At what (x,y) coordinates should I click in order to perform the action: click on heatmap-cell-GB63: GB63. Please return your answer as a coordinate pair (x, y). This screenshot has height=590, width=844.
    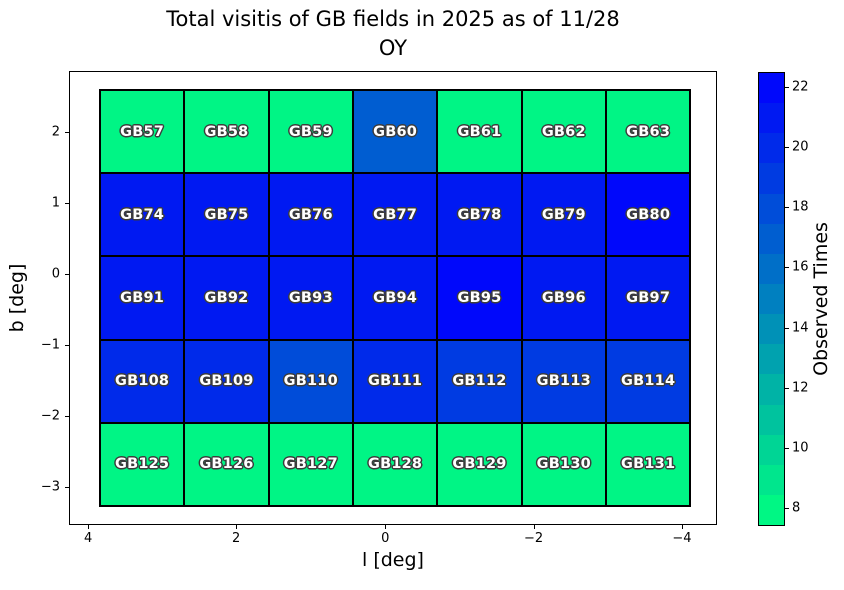
    Looking at the image, I should click on (648, 131).